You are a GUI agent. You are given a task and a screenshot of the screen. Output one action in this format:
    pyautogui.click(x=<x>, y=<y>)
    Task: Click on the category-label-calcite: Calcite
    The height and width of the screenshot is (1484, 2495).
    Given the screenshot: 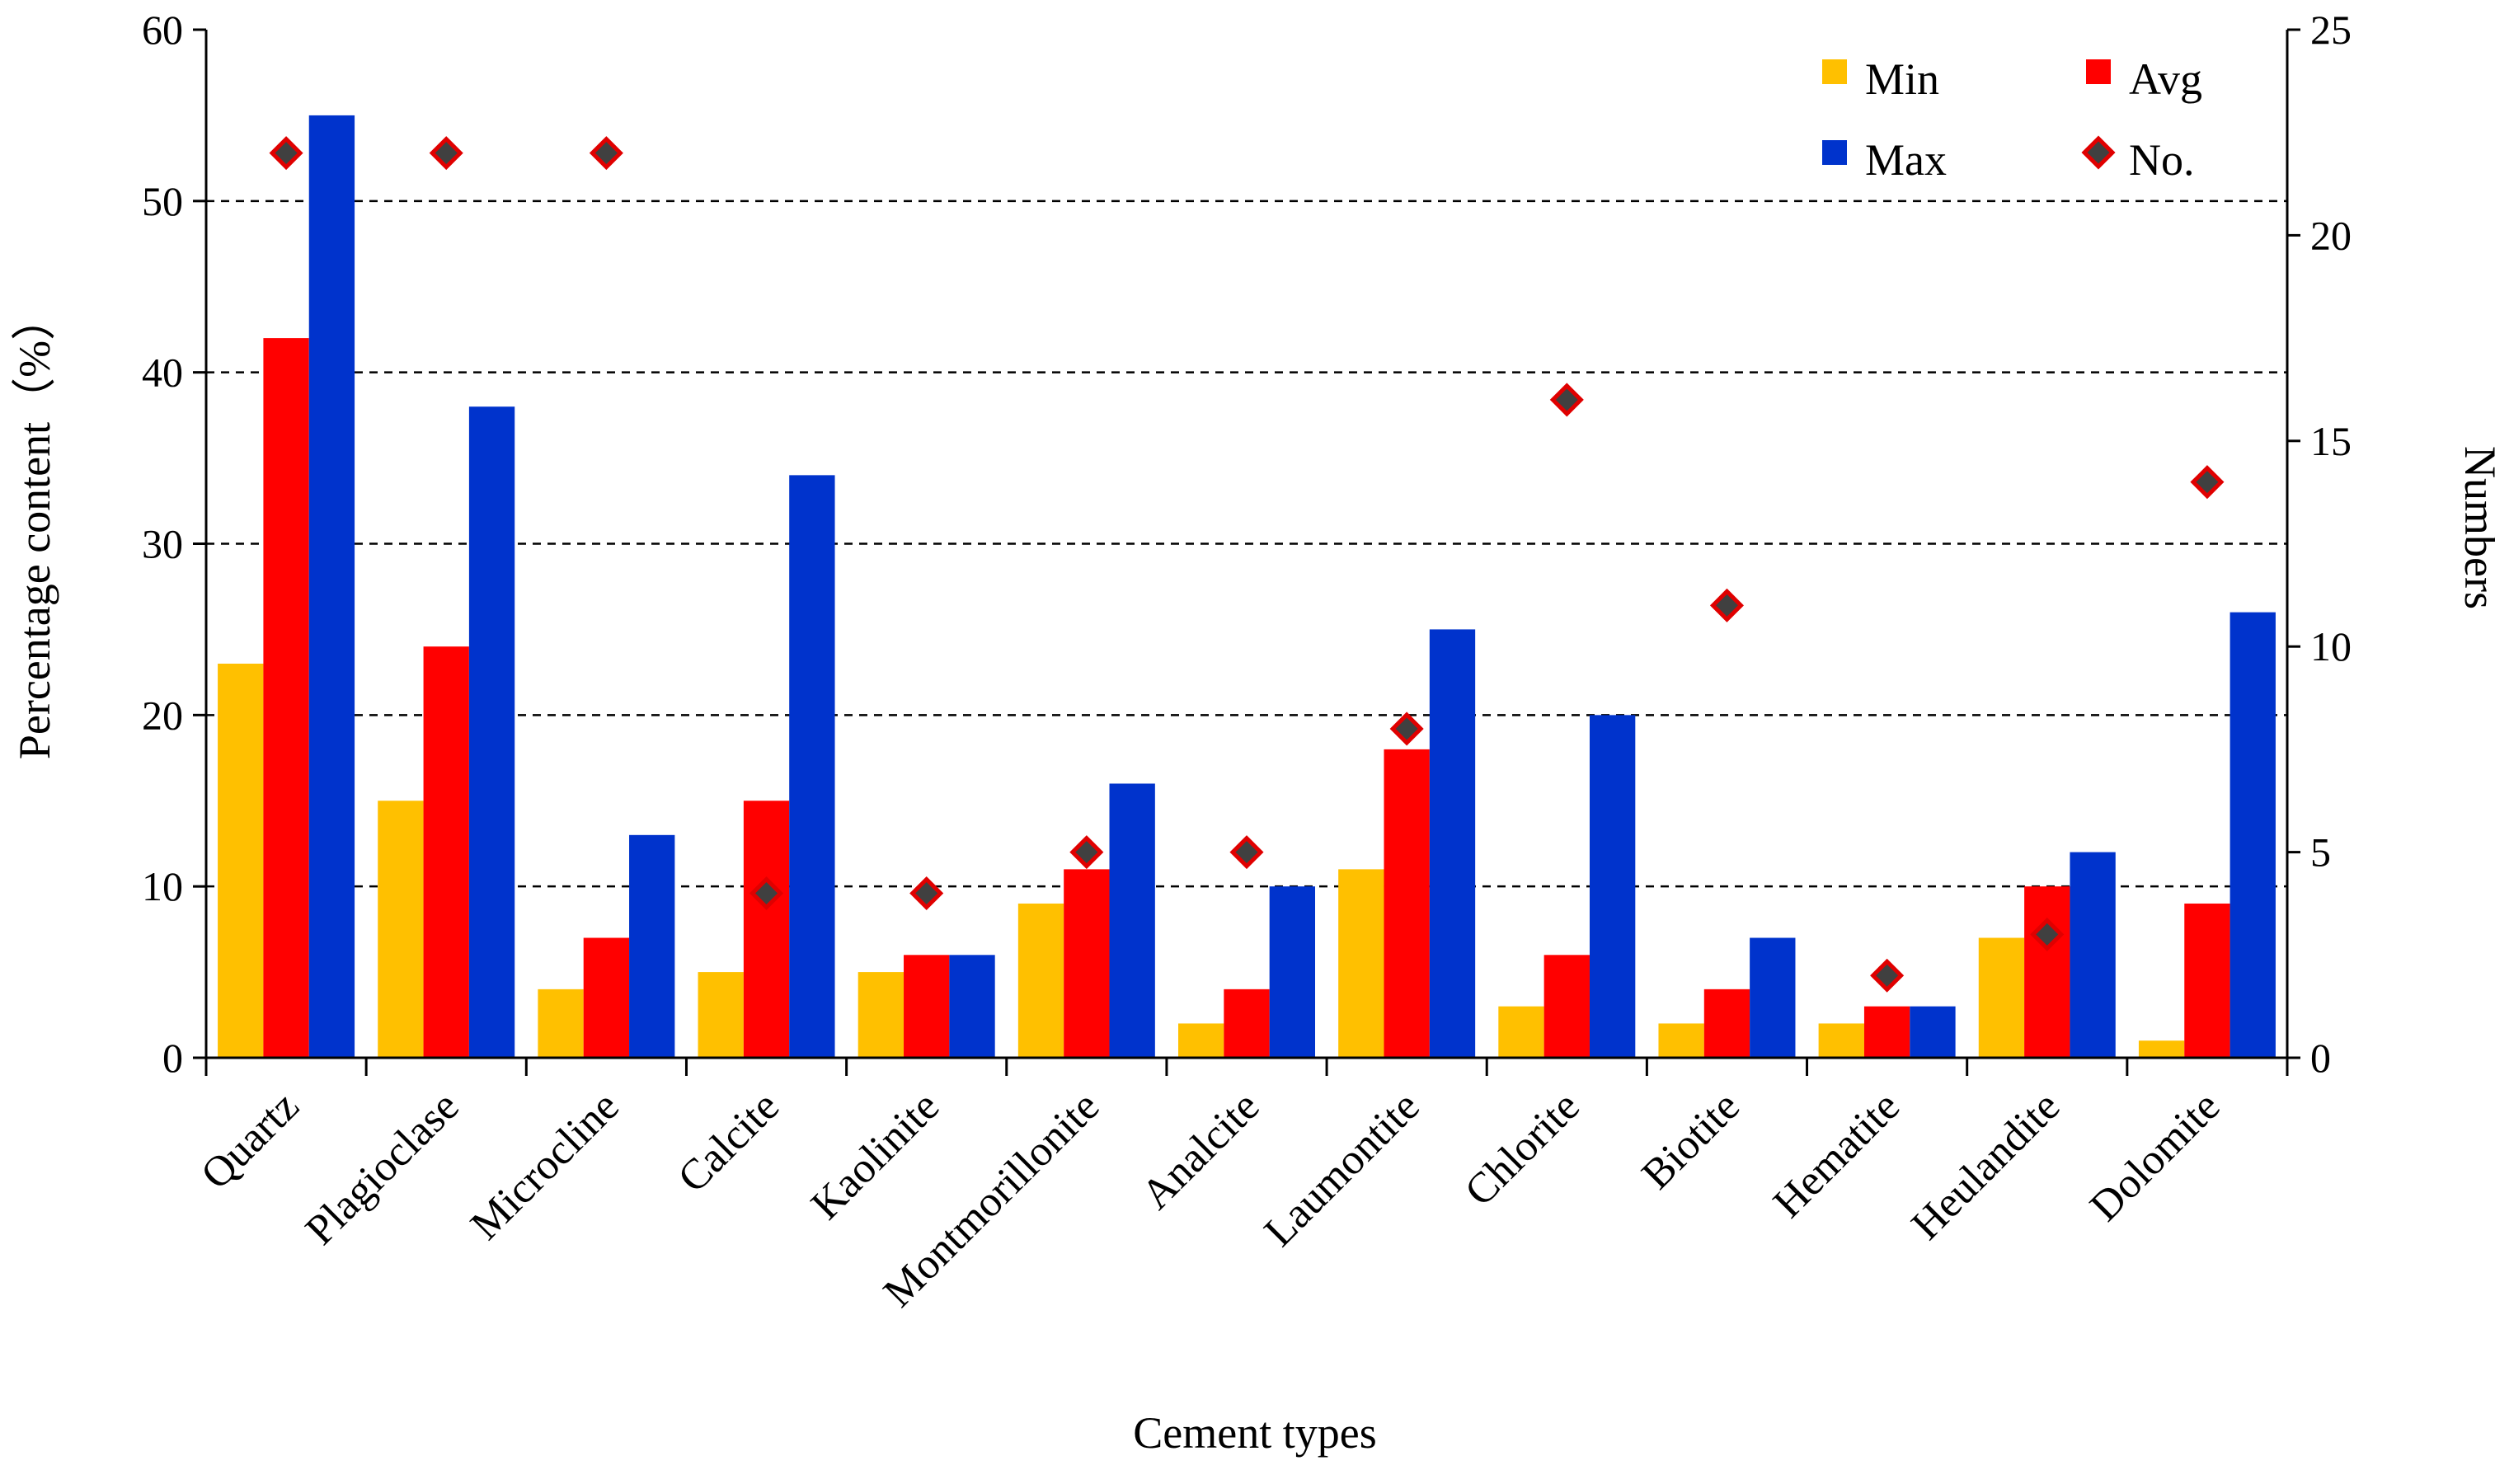 What is the action you would take?
    pyautogui.click(x=729, y=1141)
    